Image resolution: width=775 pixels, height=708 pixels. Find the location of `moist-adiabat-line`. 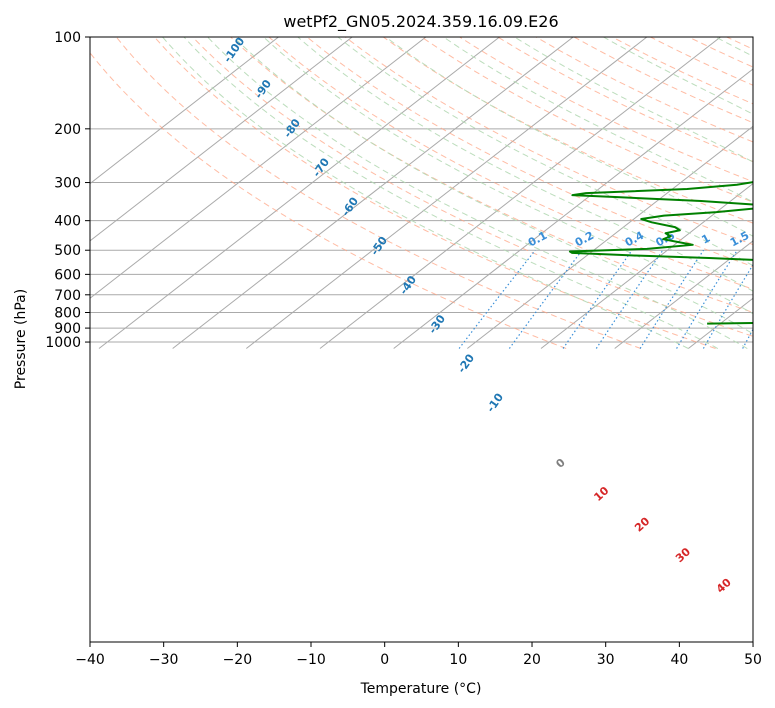

moist-adiabat-line is located at coordinates (569, 137).